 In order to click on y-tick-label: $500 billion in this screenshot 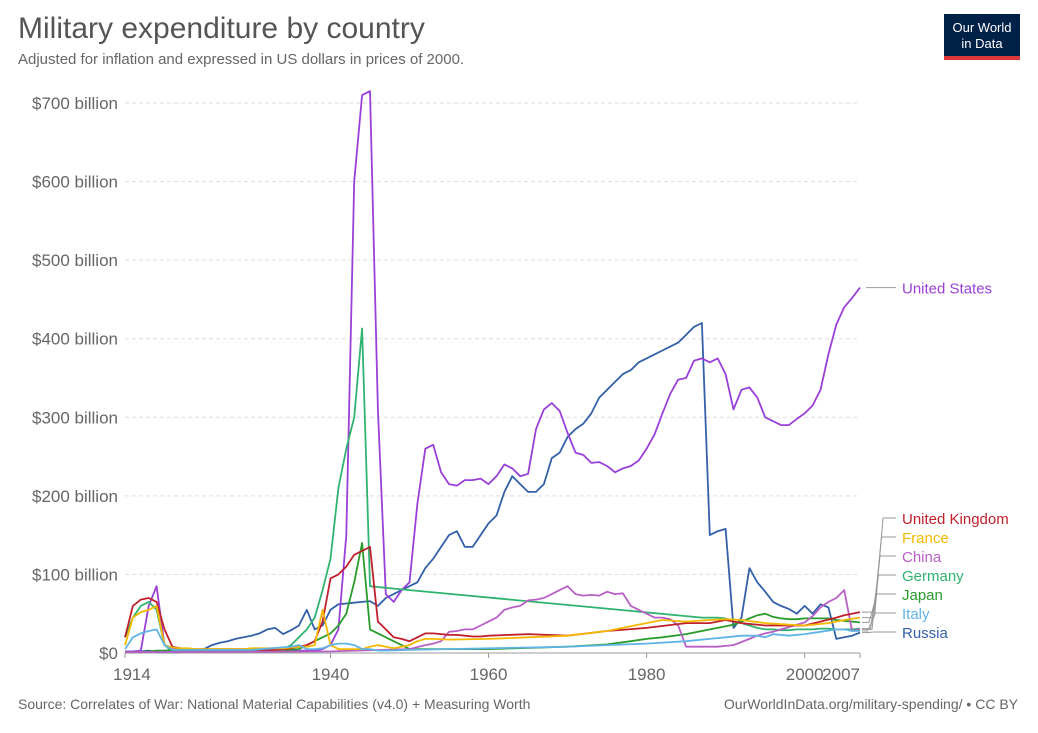, I will do `click(75, 260)`.